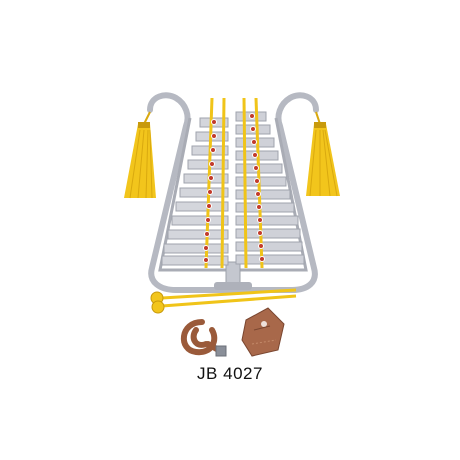 The width and height of the screenshot is (460, 460). Describe the element at coordinates (263, 332) in the screenshot. I see `belt-holder` at that location.